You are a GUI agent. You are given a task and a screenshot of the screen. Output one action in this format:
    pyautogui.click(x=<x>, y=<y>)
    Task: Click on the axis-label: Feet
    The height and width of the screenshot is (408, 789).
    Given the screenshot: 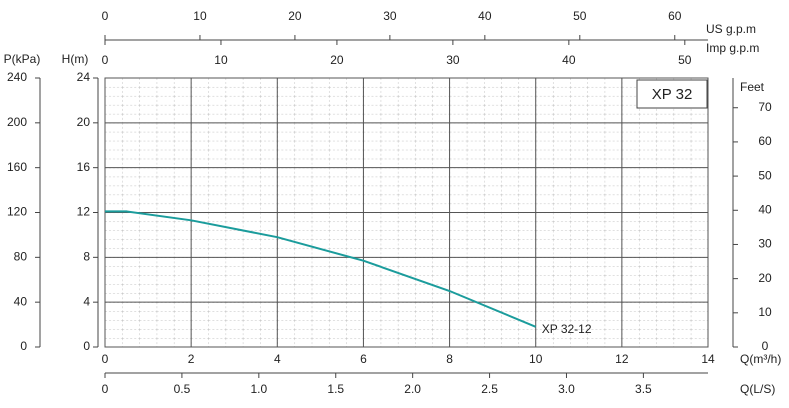 What is the action you would take?
    pyautogui.click(x=752, y=87)
    